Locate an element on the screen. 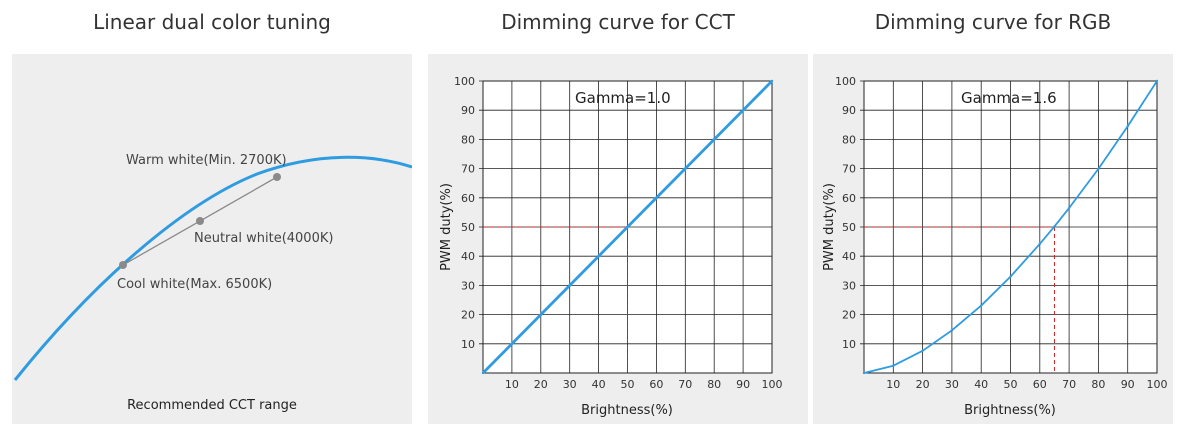 The width and height of the screenshot is (1185, 426). gamma-annotation: Gamma=1.0 is located at coordinates (623, 98).